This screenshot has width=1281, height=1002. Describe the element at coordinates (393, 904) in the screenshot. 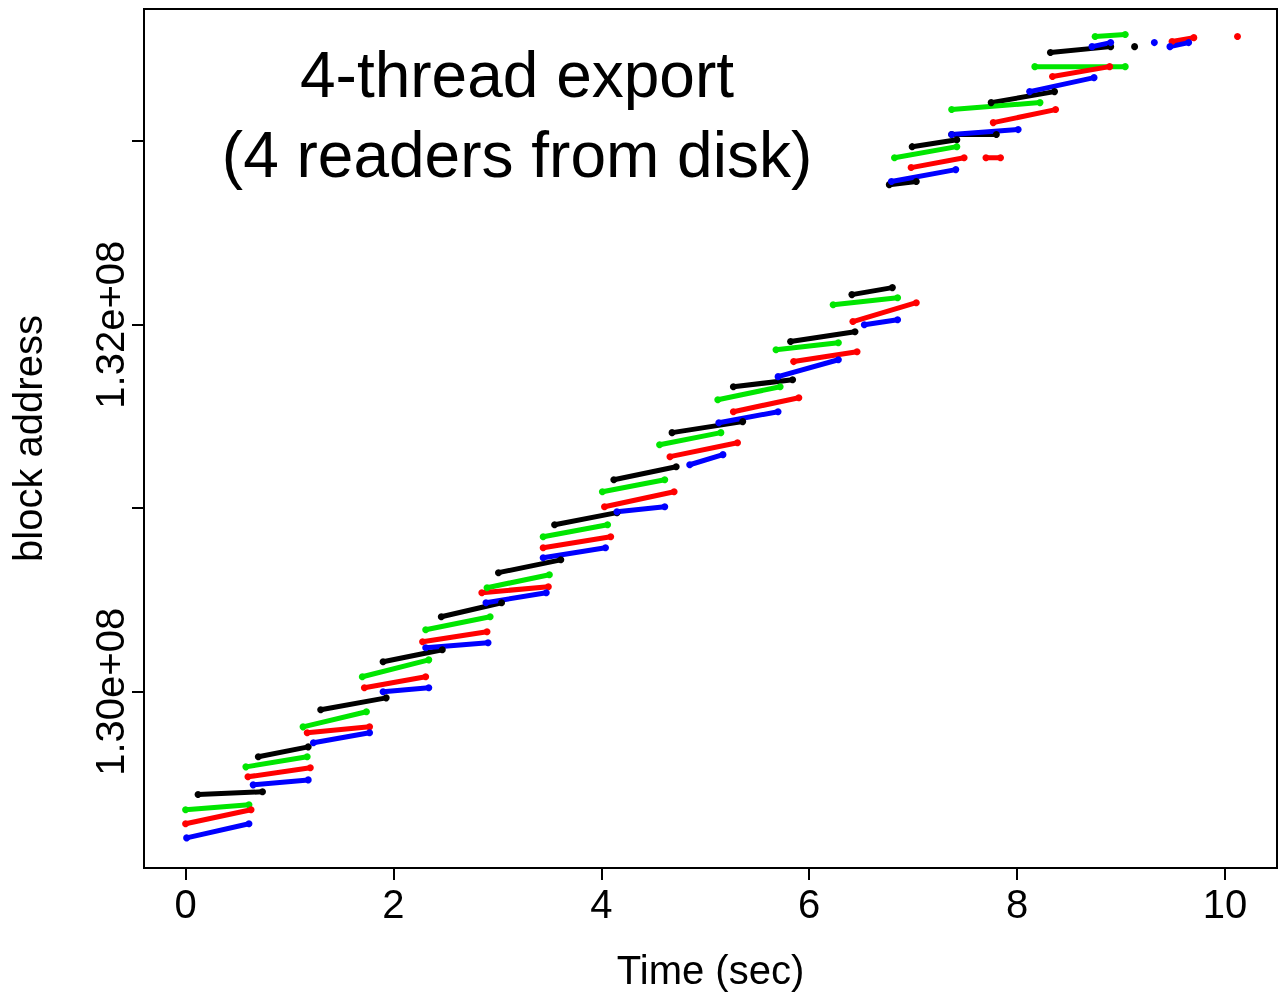

I see `x-tick-label: 2` at that location.